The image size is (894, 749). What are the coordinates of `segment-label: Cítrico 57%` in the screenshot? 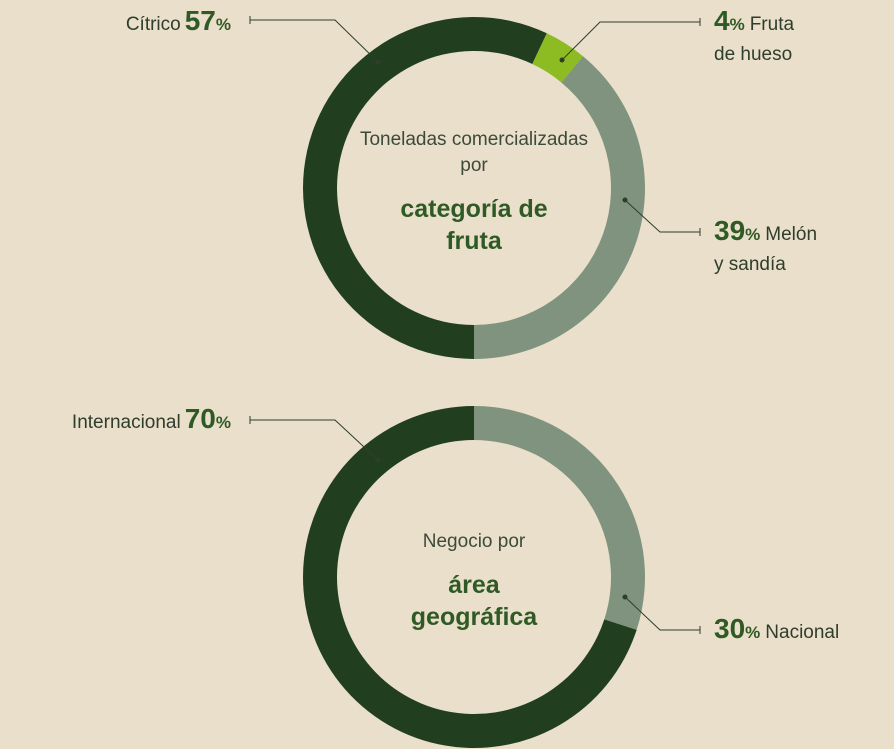 It's located at (181, 23).